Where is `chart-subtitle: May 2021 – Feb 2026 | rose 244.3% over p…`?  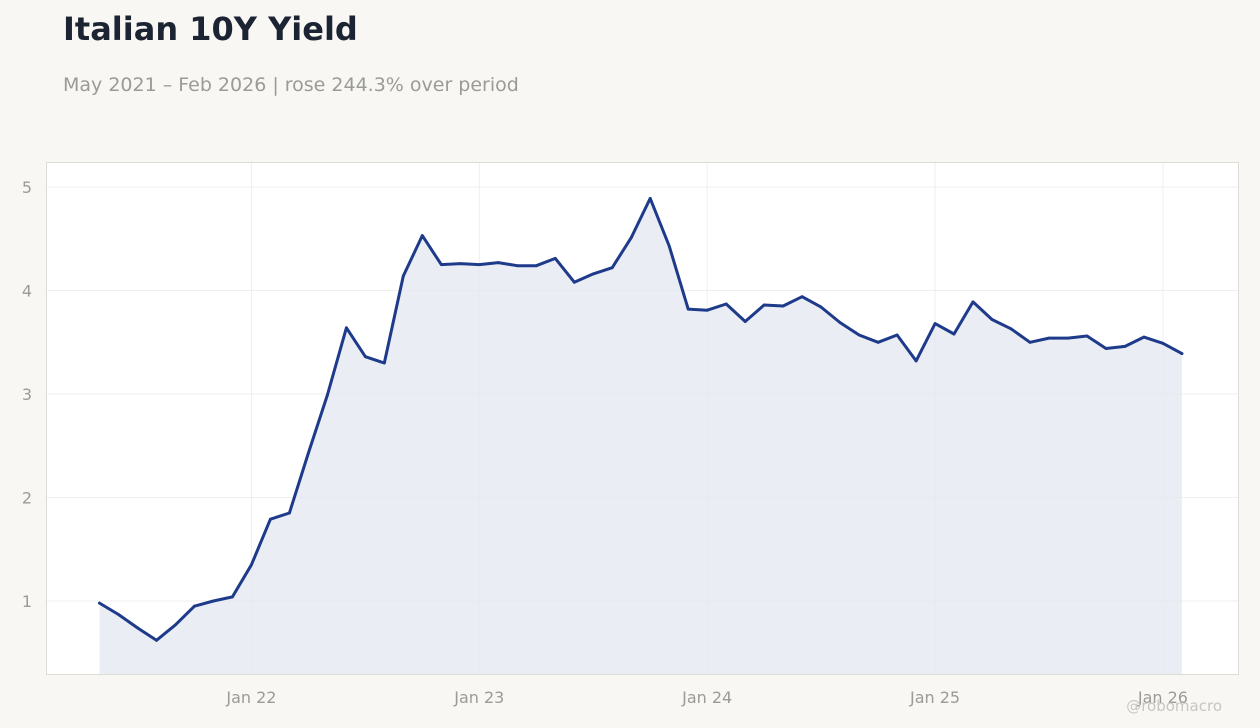
chart-subtitle: May 2021 – Feb 2026 | rose 244.3% over p… is located at coordinates (291, 85).